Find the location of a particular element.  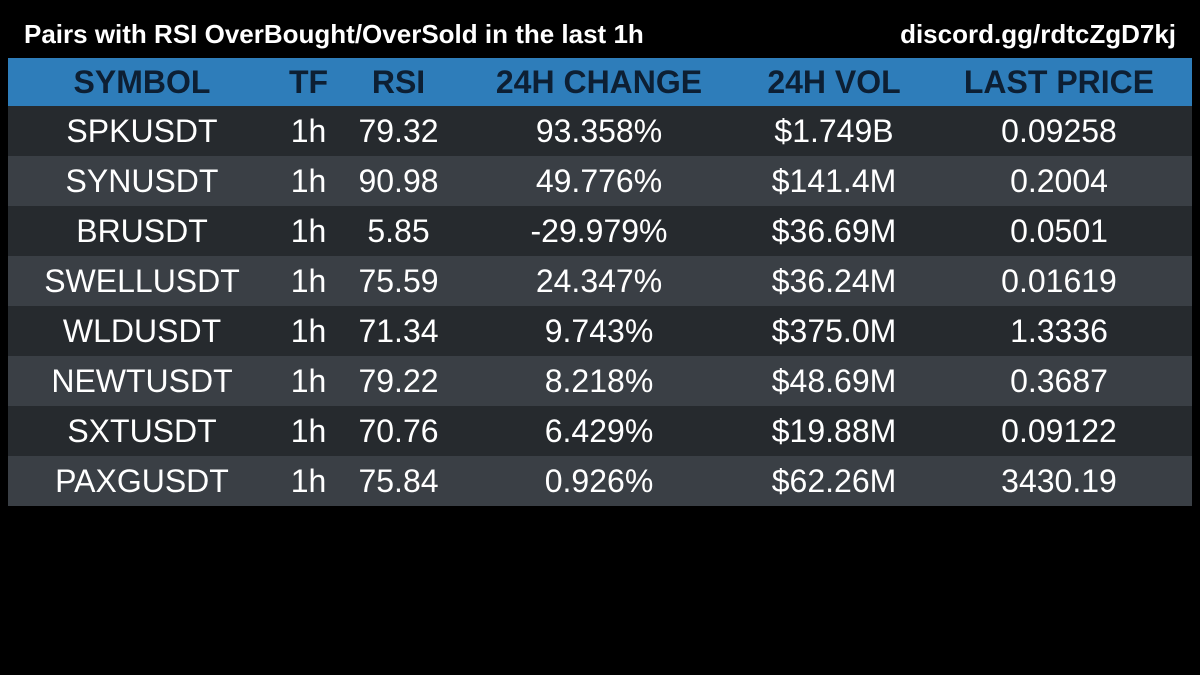

cell-symbol: NEWTUSDT is located at coordinates (142, 380).